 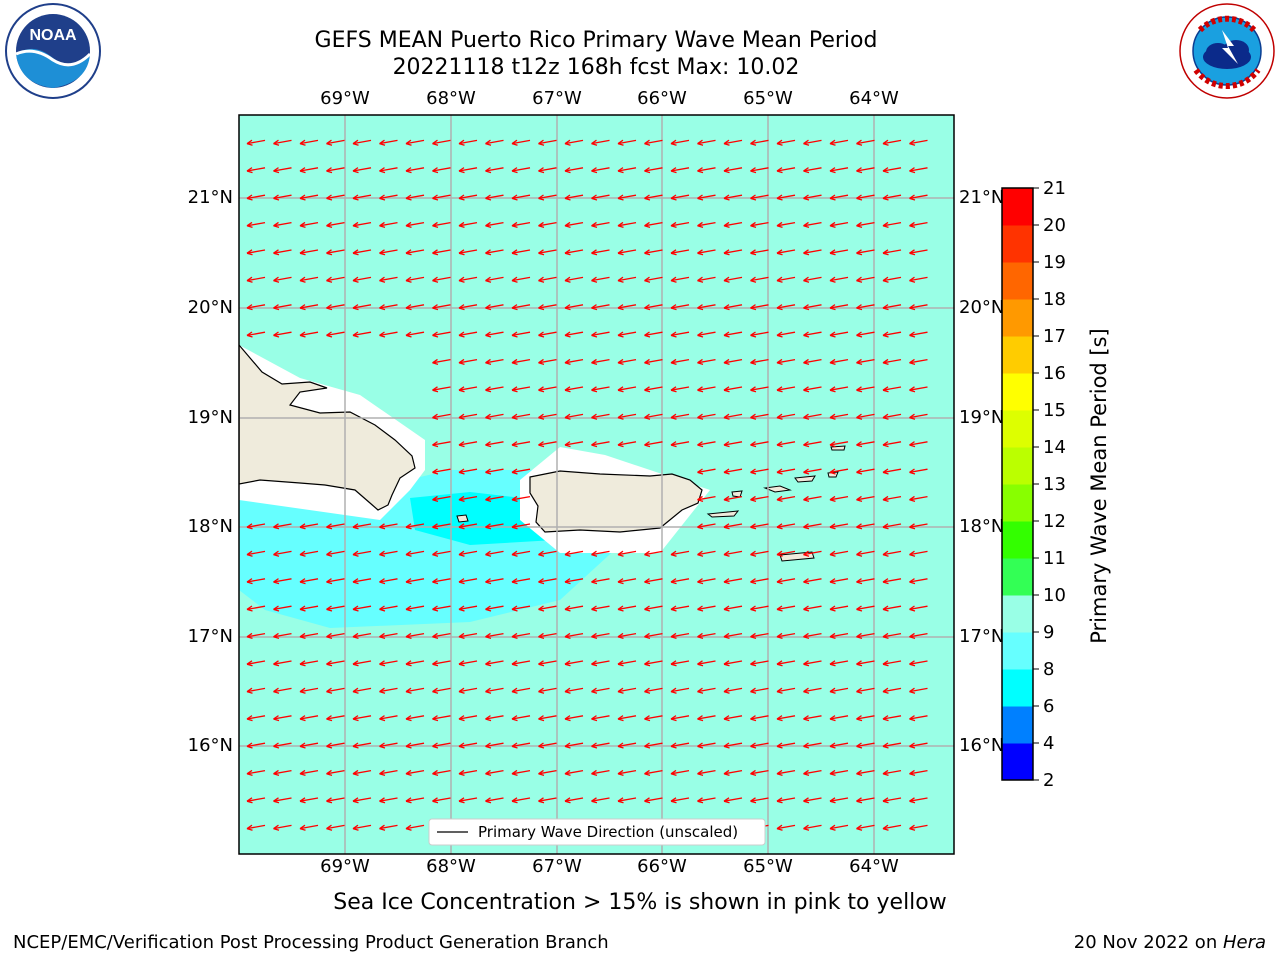 I want to click on colorbar-tick-label: 10, so click(x=1054, y=595).